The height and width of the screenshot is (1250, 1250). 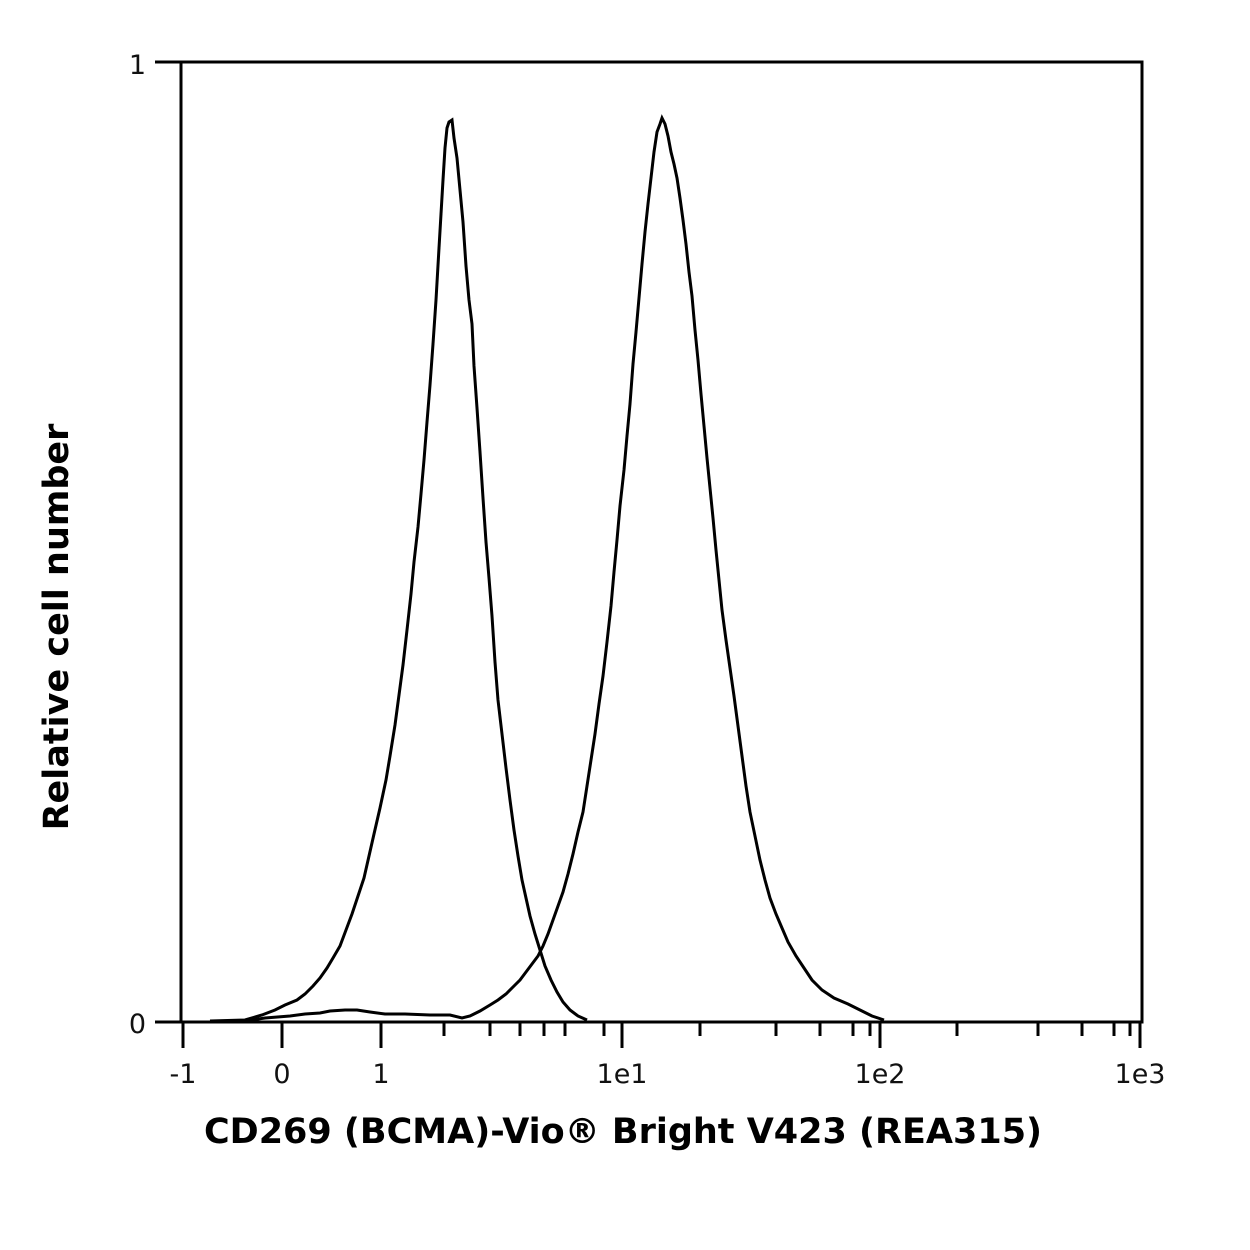 I want to click on x-major-ticks, so click(x=661, y=1035).